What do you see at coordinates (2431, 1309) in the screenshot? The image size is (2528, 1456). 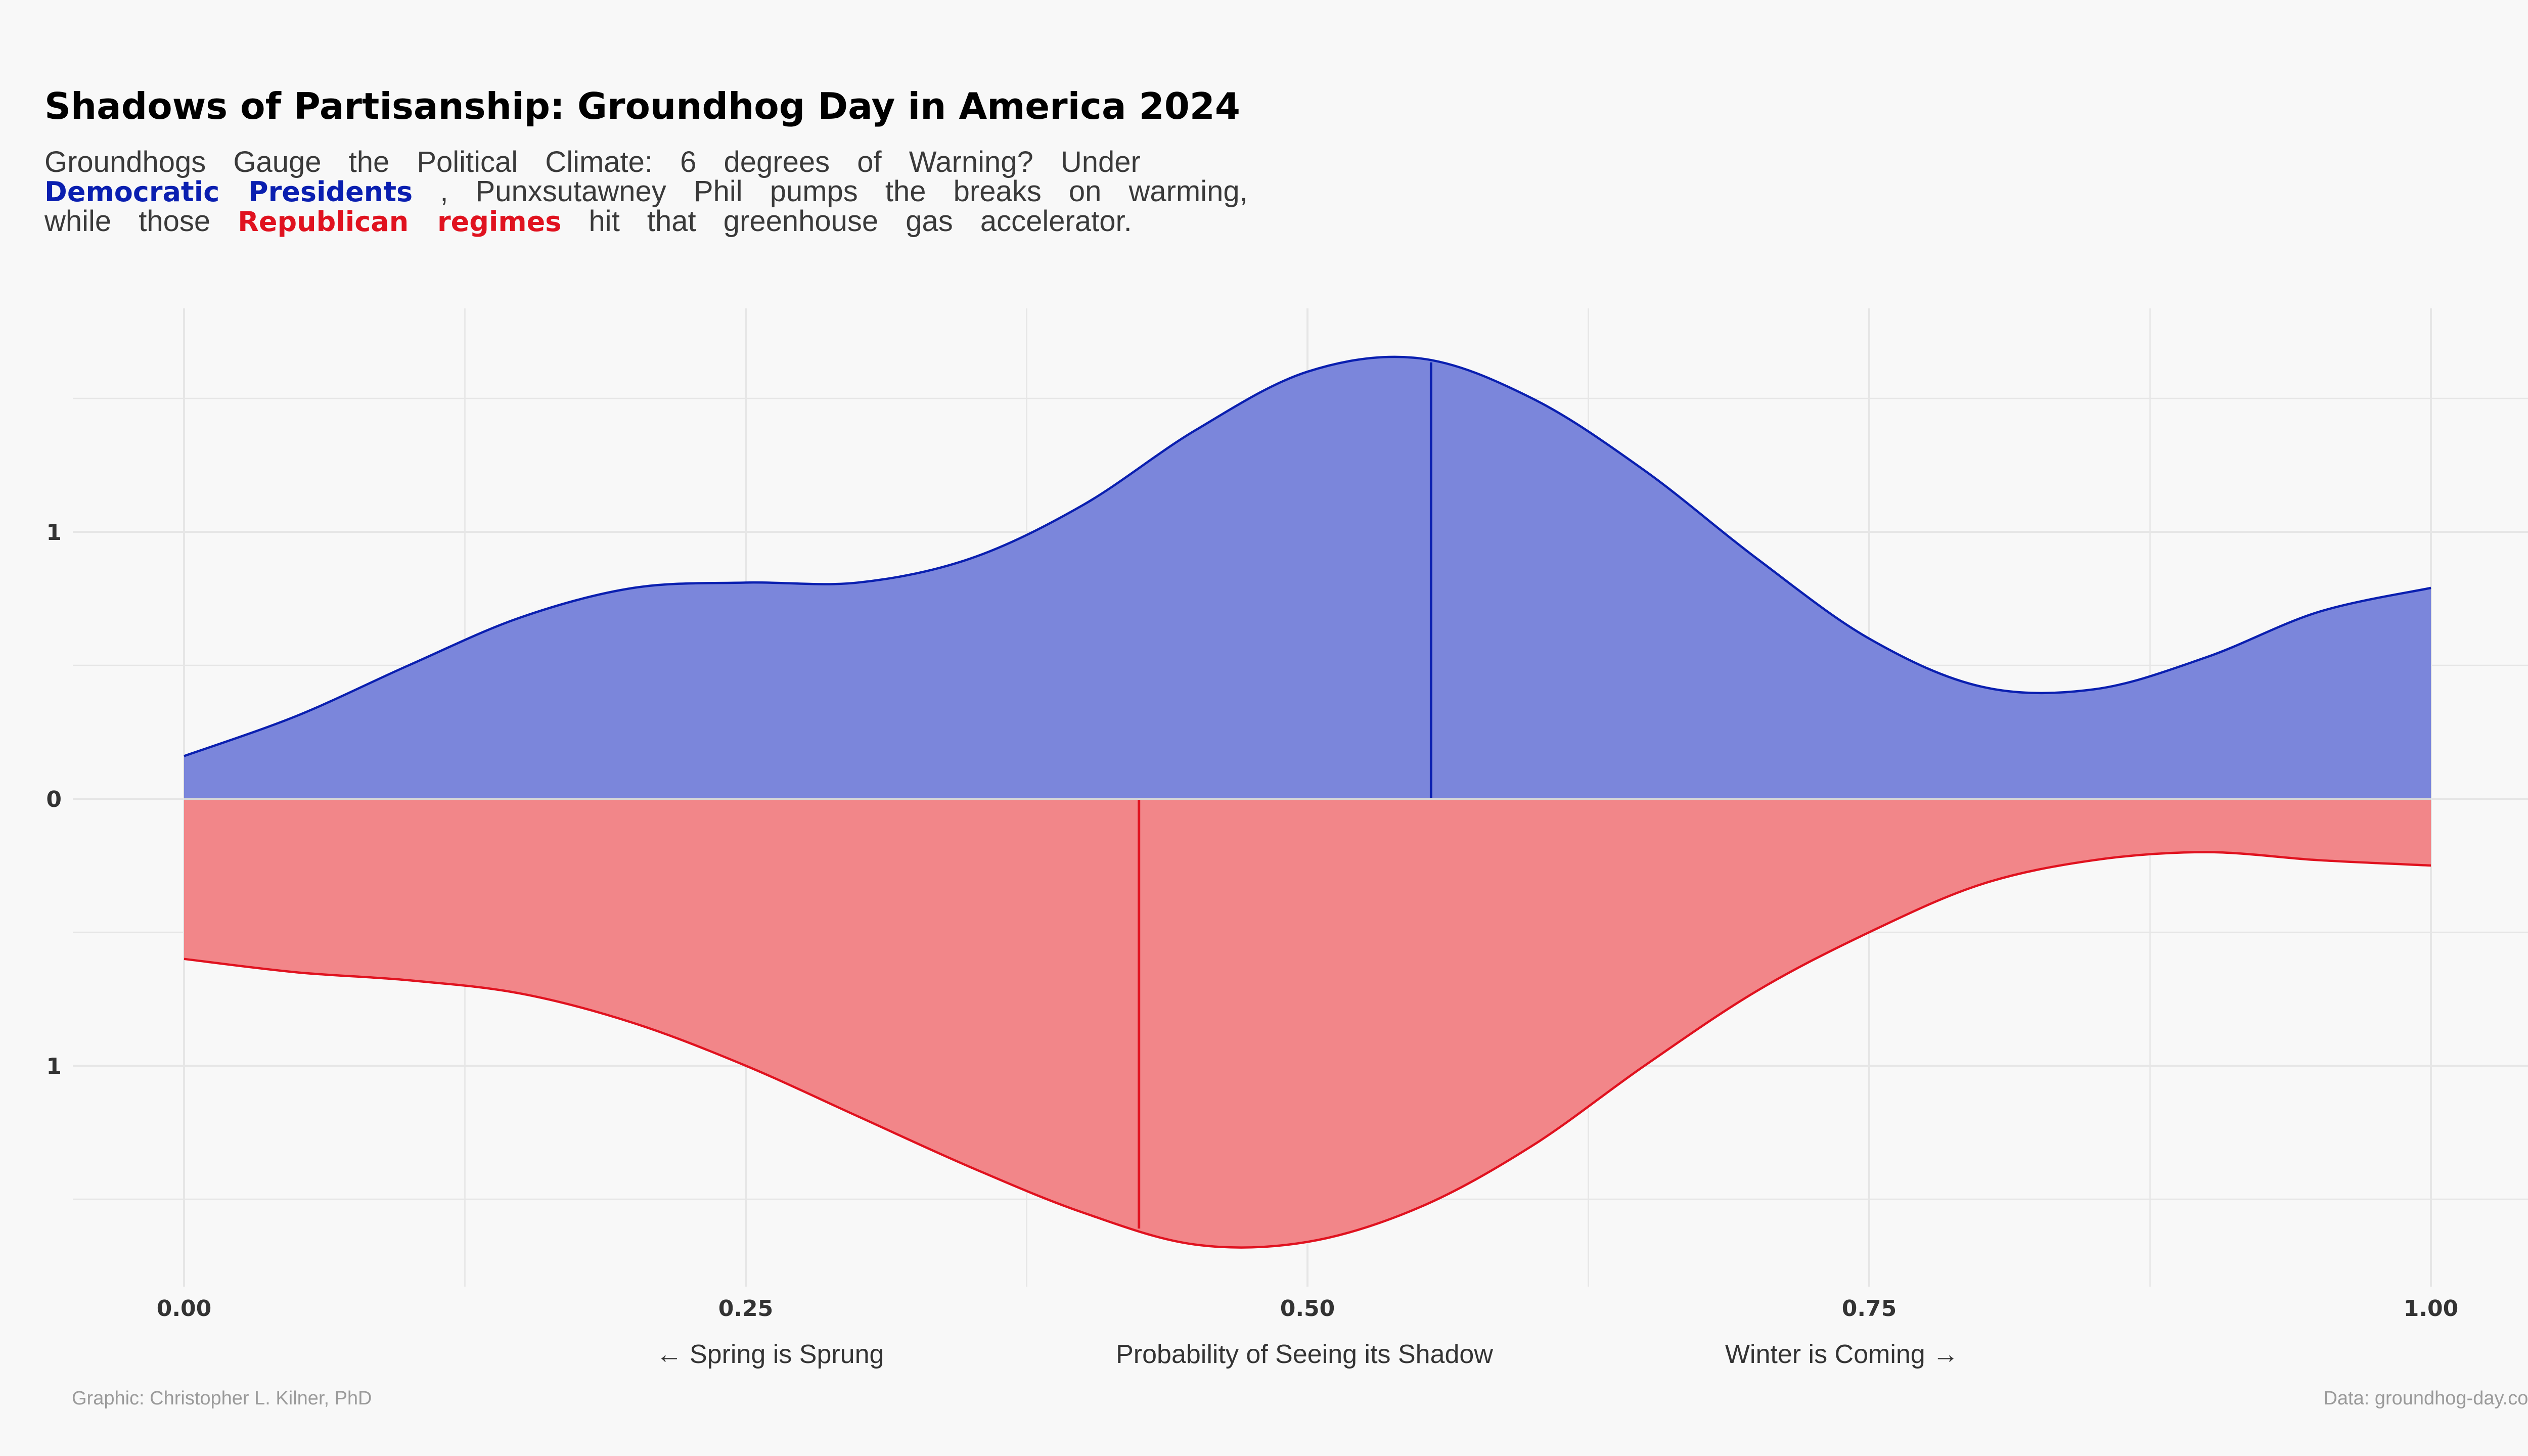 I see `x-tick-label: 1.00` at bounding box center [2431, 1309].